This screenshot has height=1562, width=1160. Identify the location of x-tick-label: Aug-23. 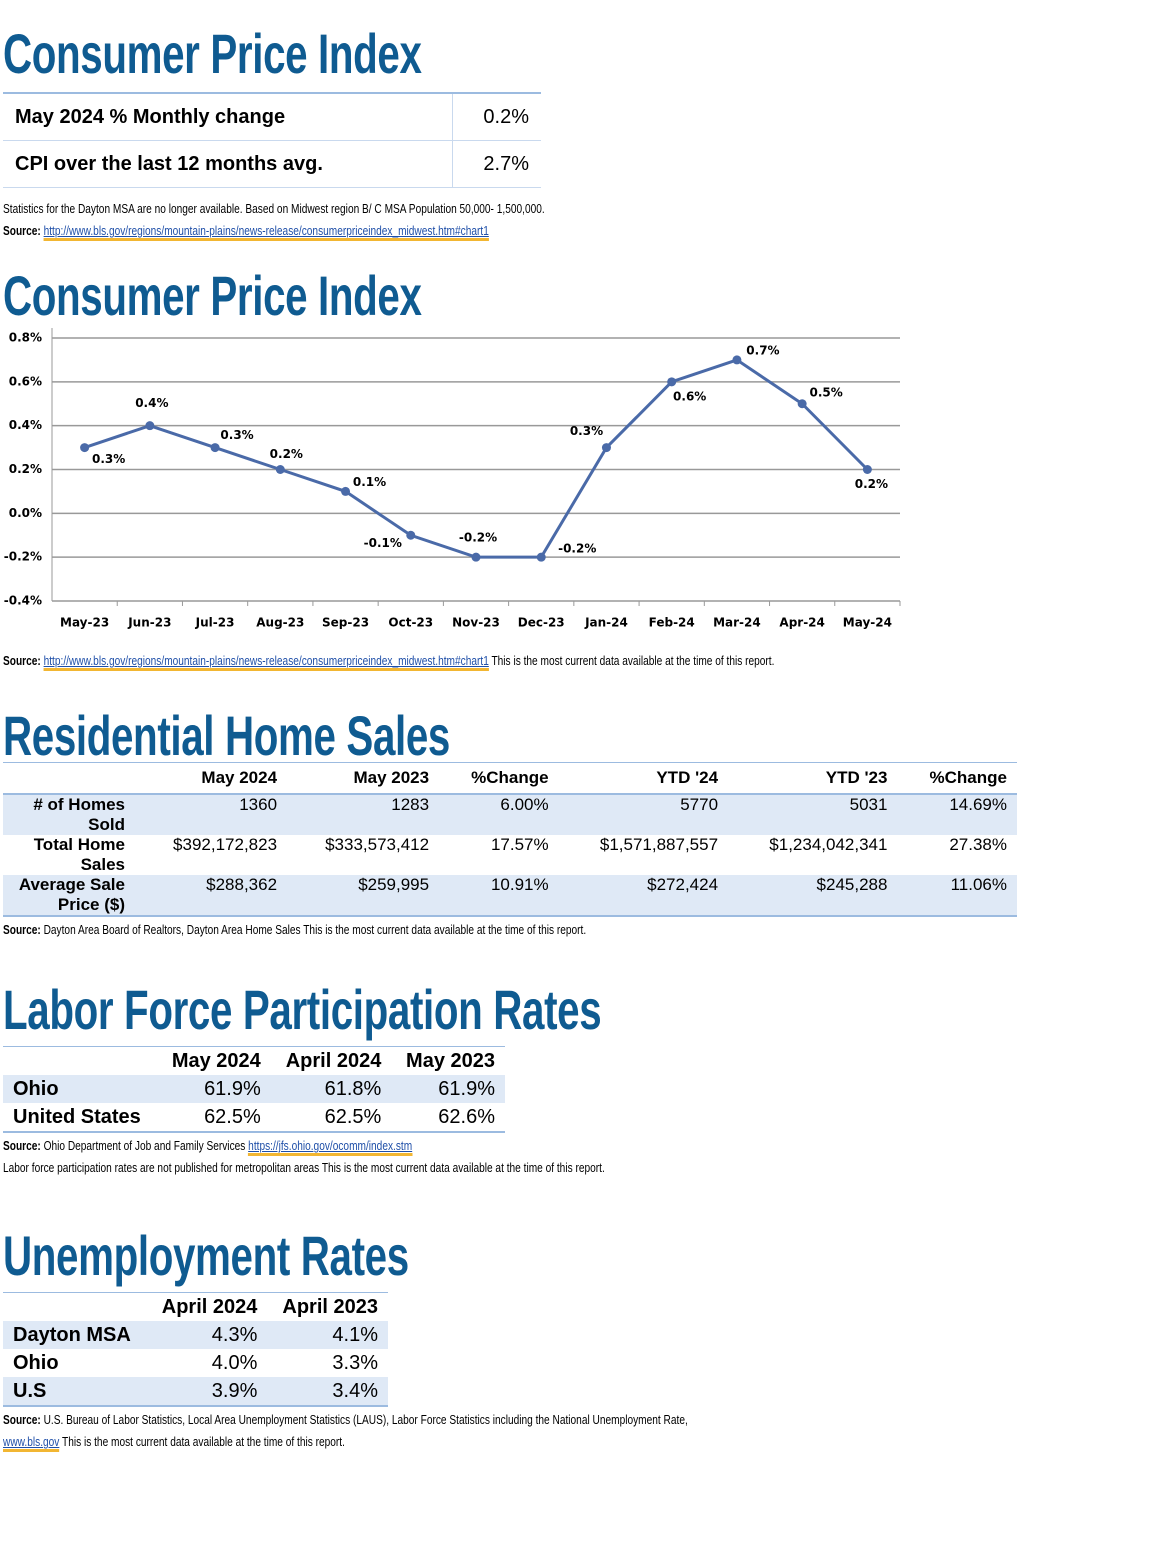
(280, 623).